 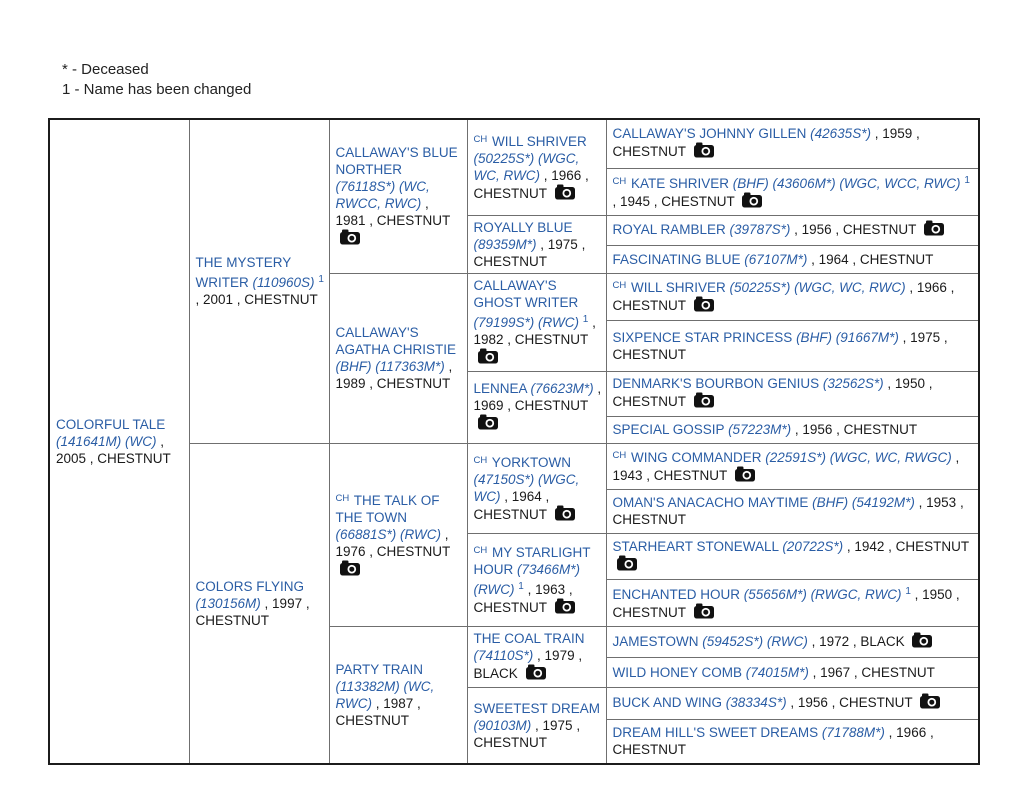 I want to click on horse-name-link: DREAM HILL'S SWEET DREAMS, so click(x=715, y=733).